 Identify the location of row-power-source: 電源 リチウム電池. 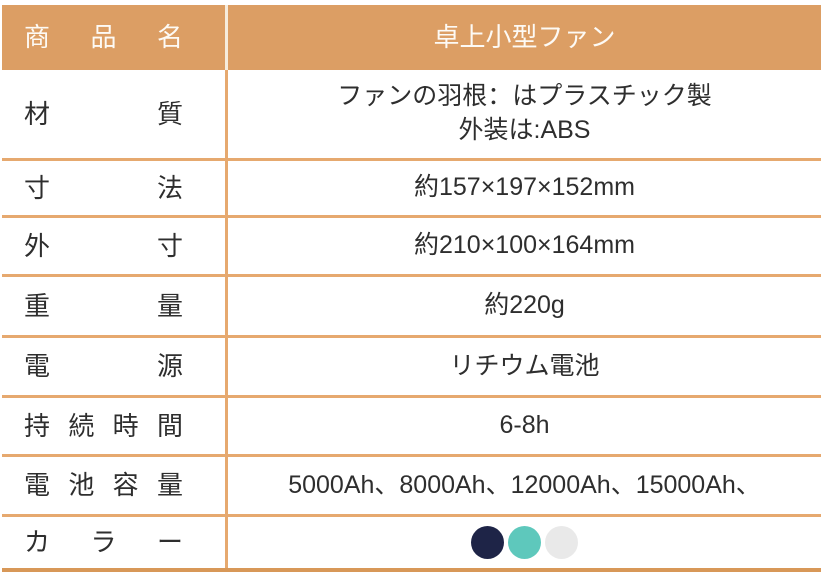
(411, 368).